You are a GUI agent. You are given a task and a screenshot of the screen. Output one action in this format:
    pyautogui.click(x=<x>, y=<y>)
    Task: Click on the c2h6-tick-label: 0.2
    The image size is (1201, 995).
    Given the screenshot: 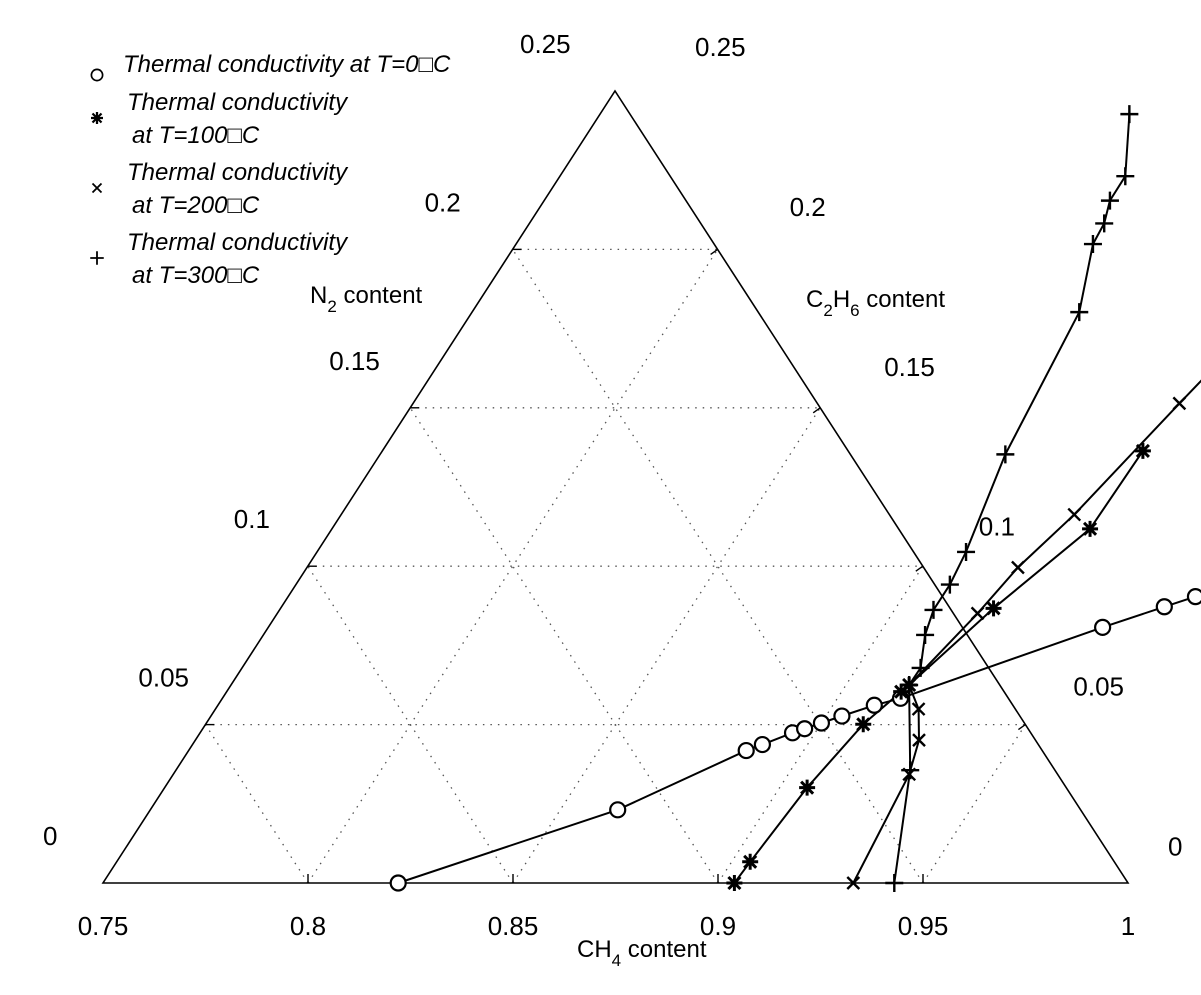 What is the action you would take?
    pyautogui.click(x=808, y=207)
    